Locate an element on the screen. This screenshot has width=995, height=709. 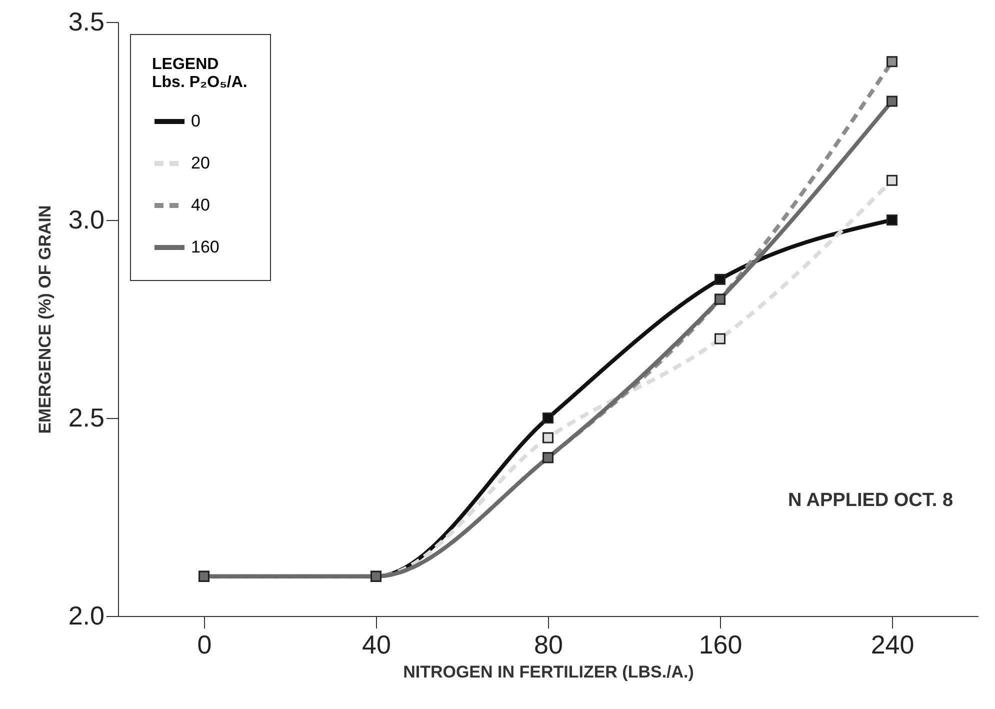
x-tick-label: 160 is located at coordinates (720, 645).